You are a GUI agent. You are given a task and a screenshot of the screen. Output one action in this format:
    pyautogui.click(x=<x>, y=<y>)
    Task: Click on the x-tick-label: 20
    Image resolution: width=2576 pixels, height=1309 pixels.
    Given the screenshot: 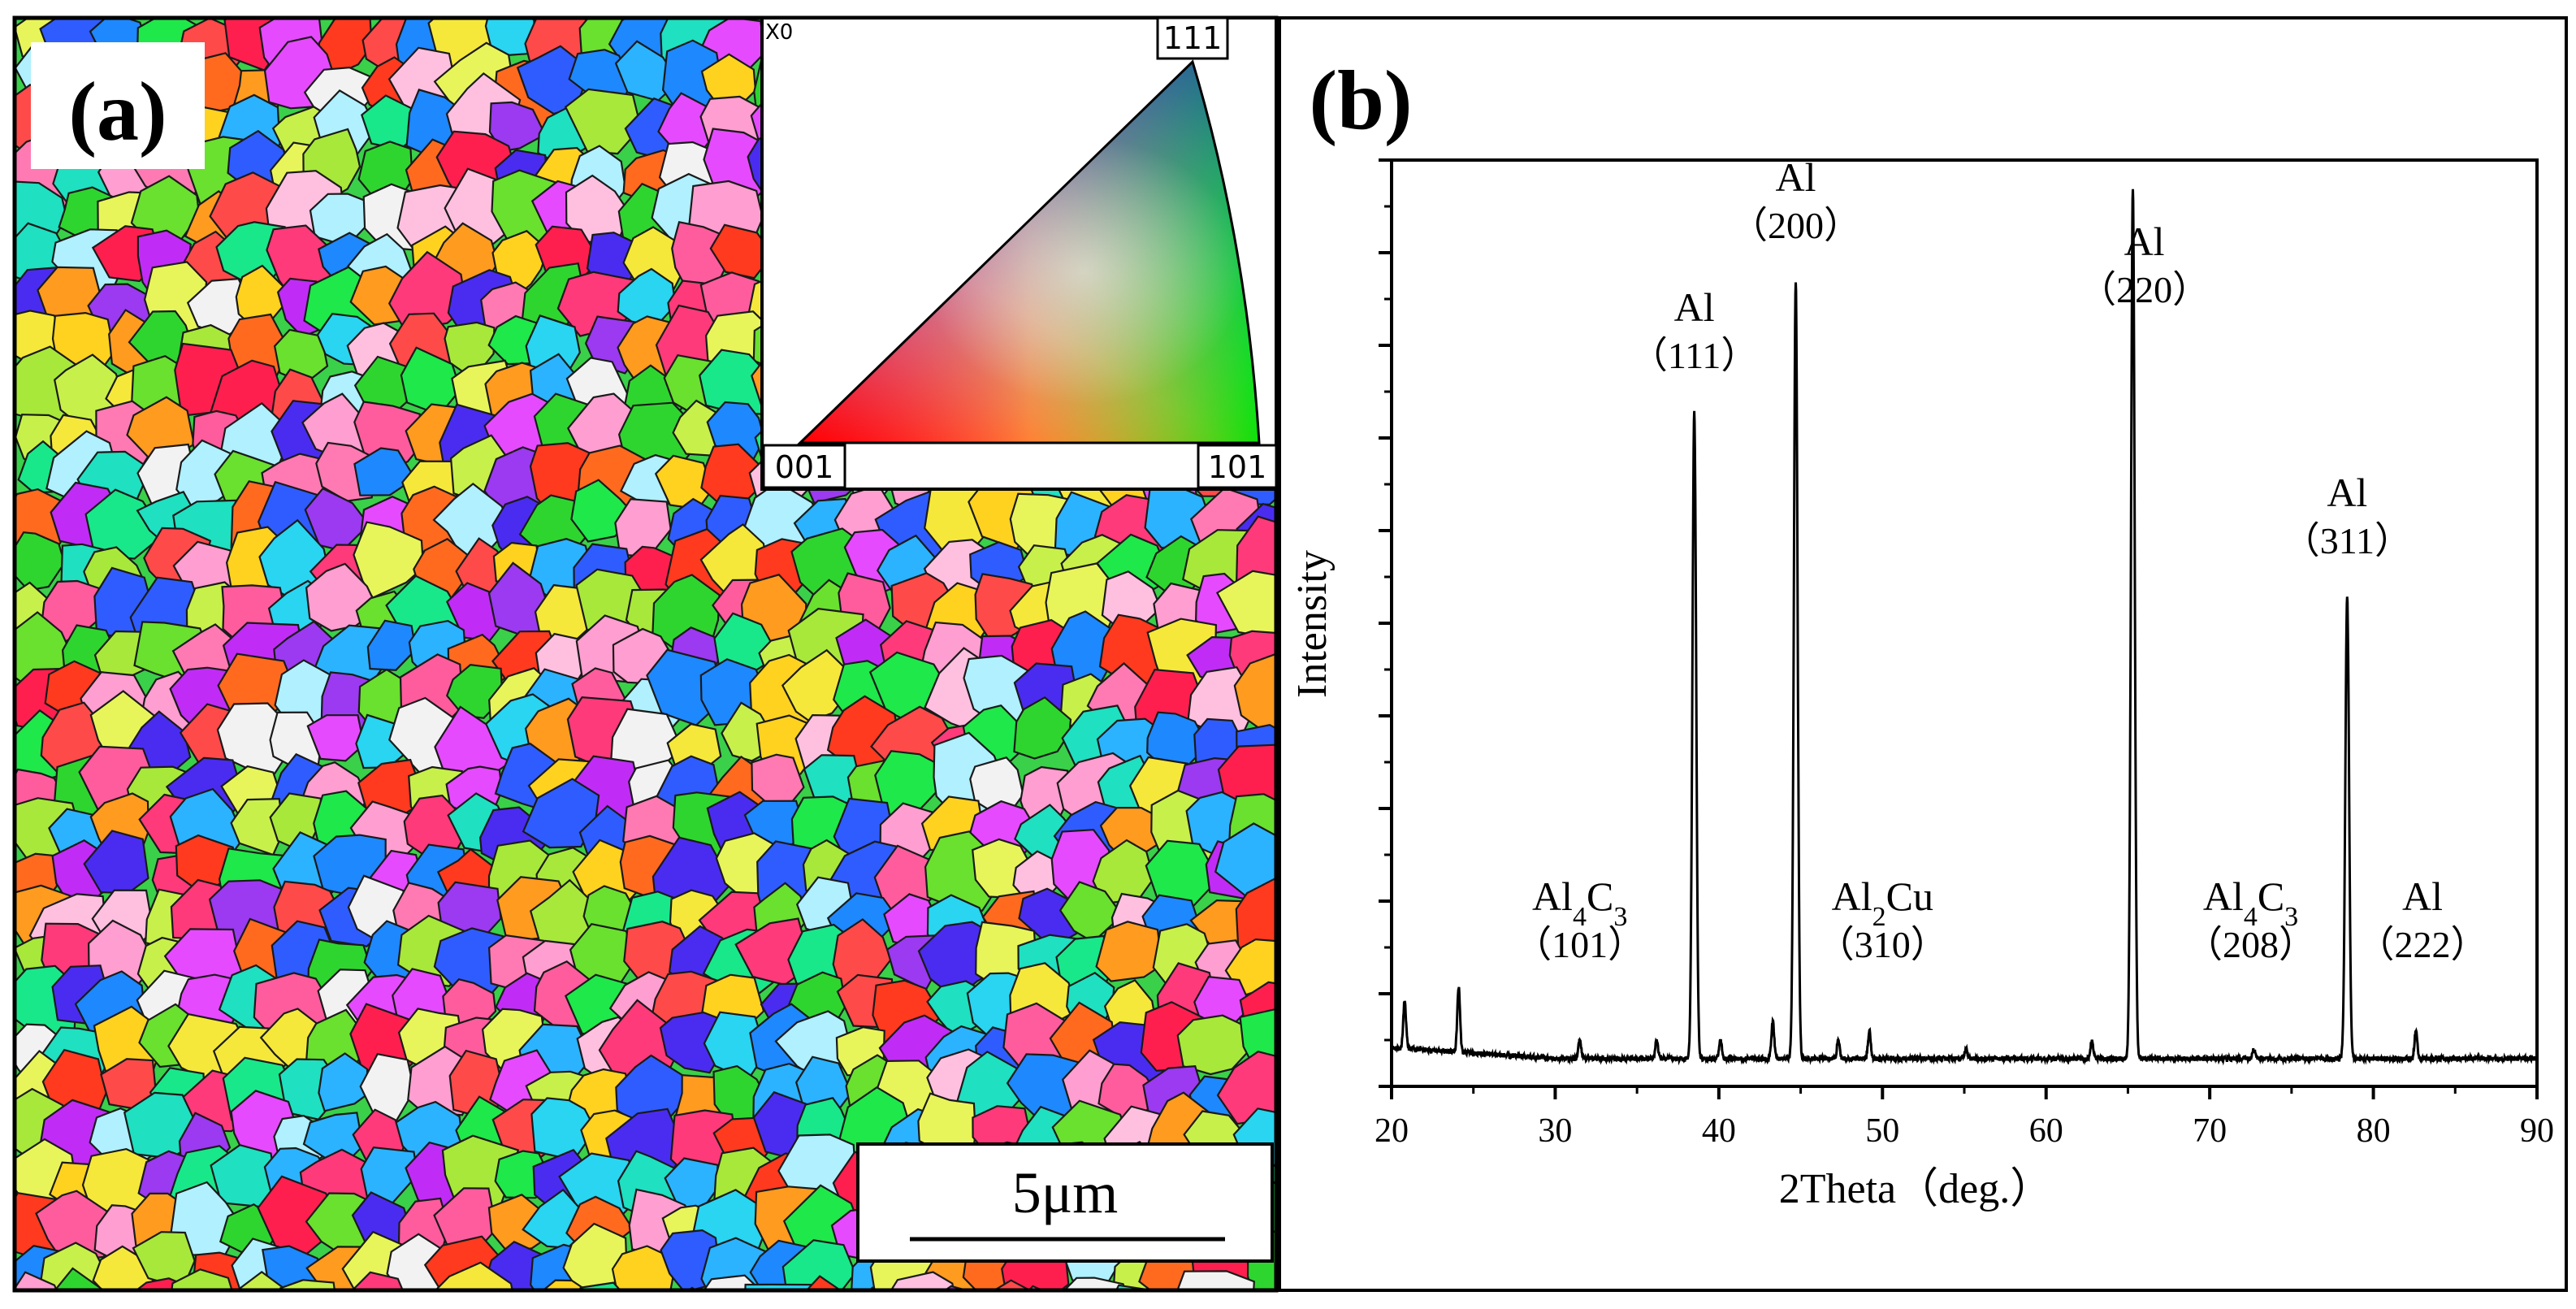 What is the action you would take?
    pyautogui.click(x=1392, y=1131)
    